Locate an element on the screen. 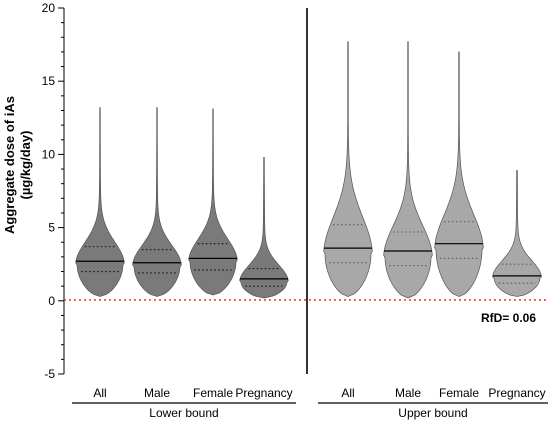 The image size is (550, 422). y-axis-label-line2: (µg/kg/day) is located at coordinates (25, 165).